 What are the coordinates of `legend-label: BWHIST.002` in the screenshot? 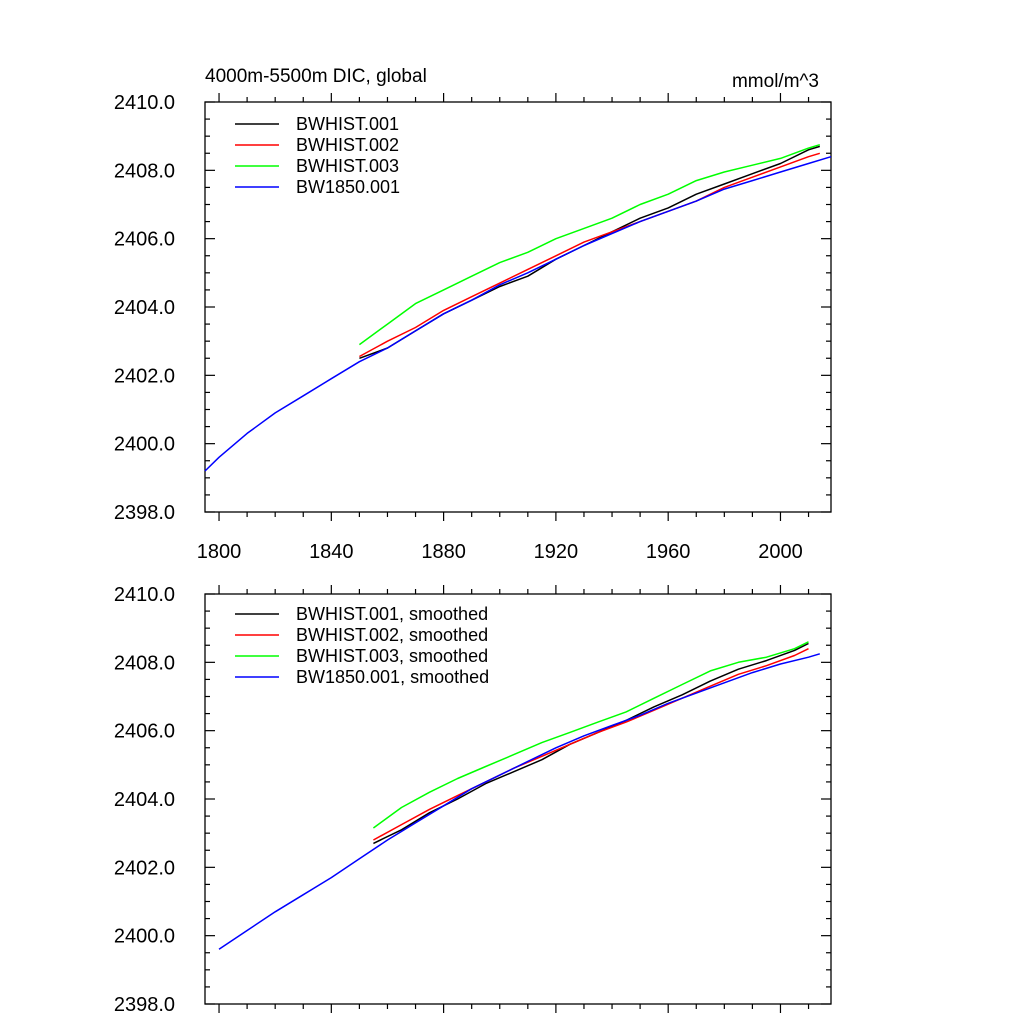 It's located at (347, 145).